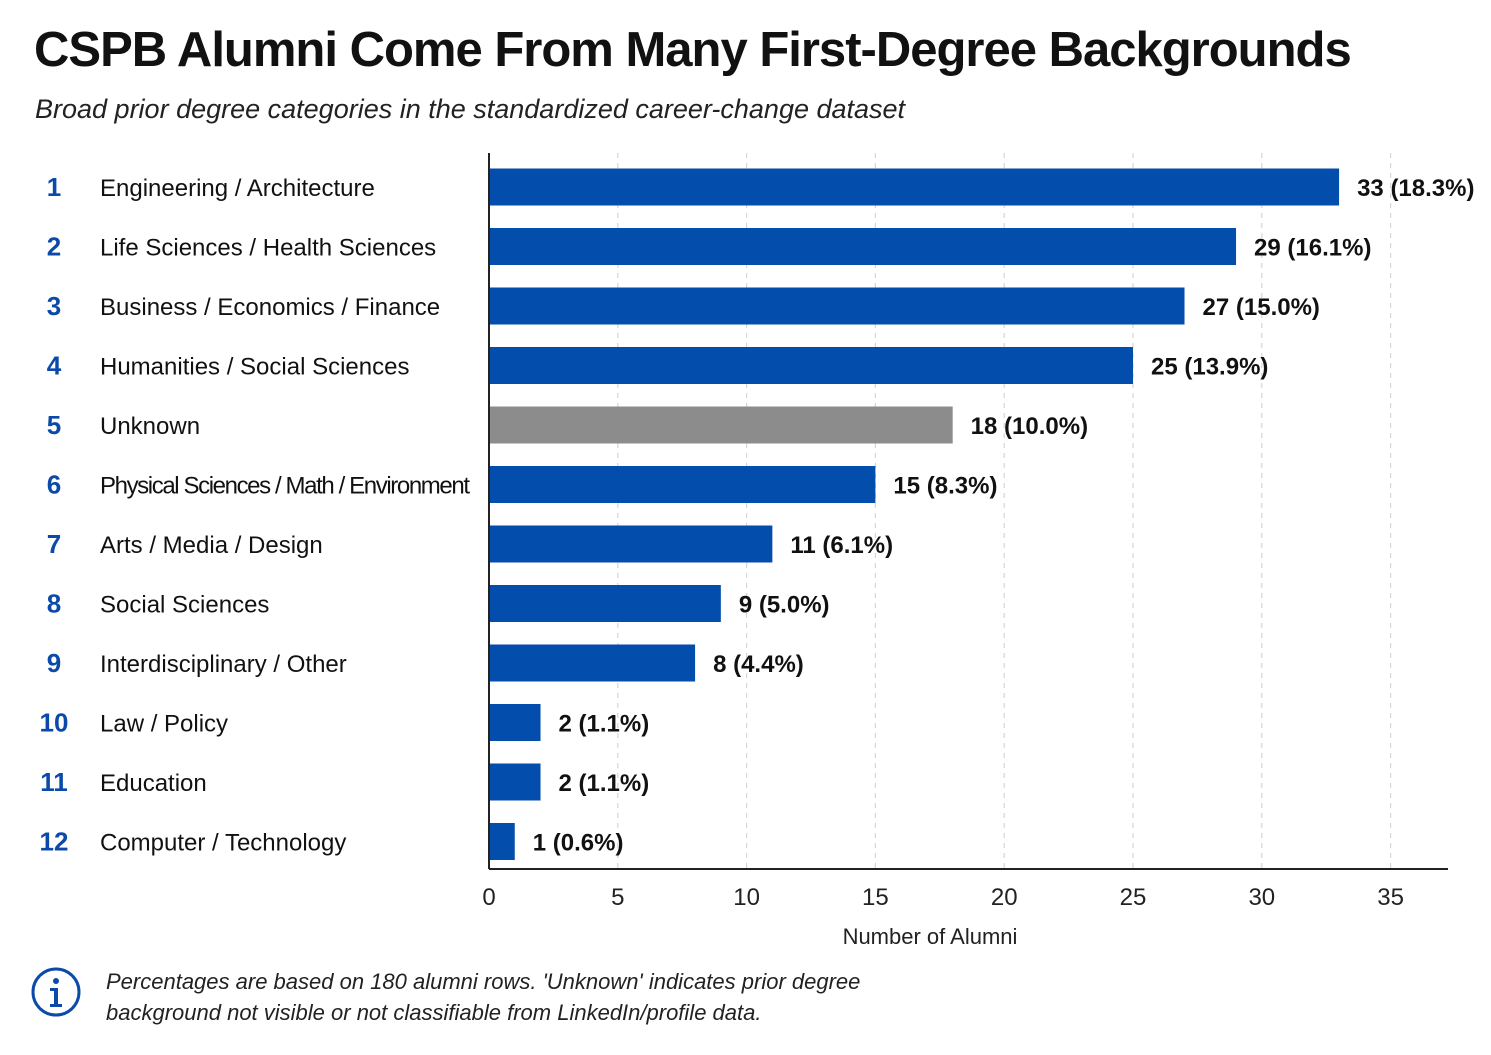 This screenshot has width=1491, height=1055. Describe the element at coordinates (1004, 897) in the screenshot. I see `x-tick-label: 20` at that location.